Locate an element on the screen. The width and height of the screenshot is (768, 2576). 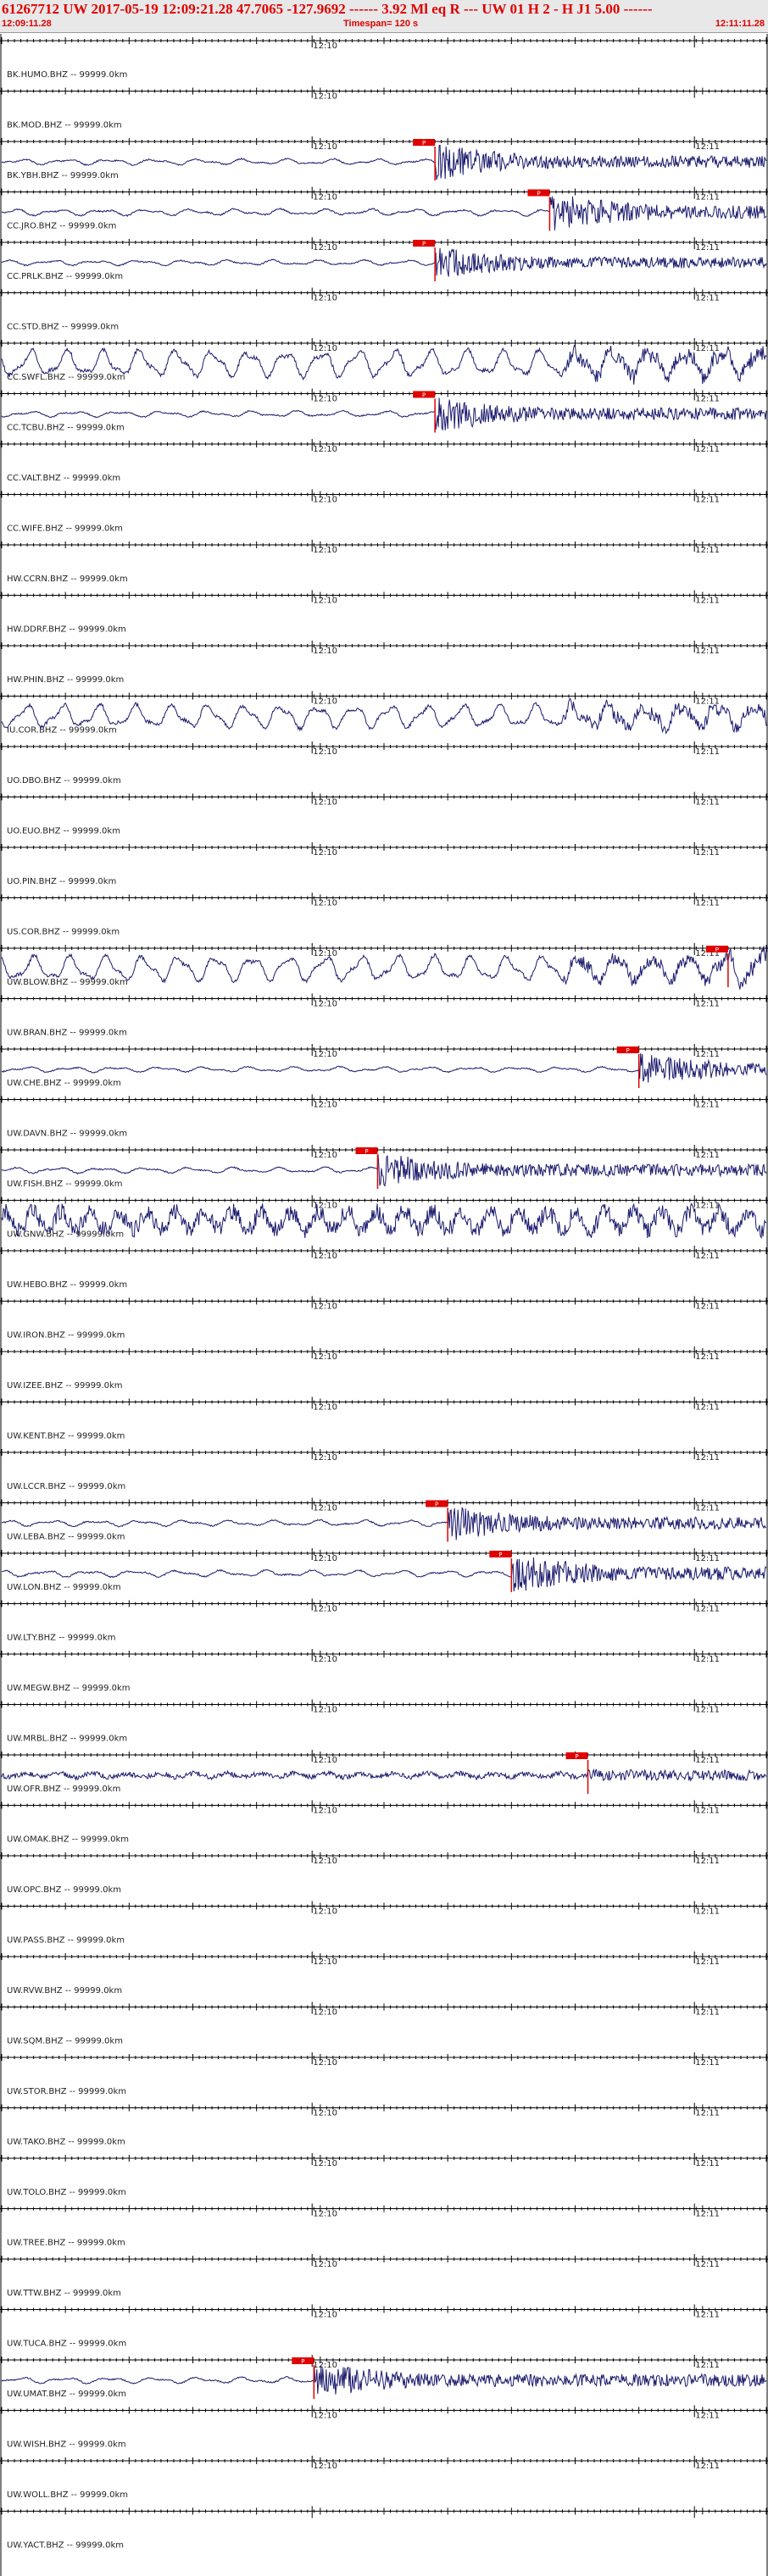
station-label: US.COR.BHZ -- 99999.0km is located at coordinates (63, 933).